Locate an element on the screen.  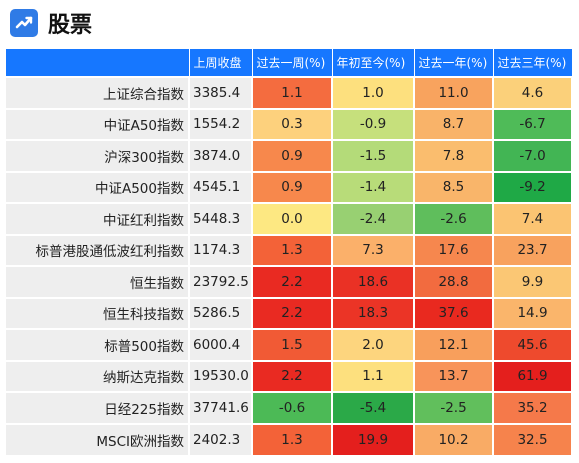
table-row: 中证A500指数 4545.1 0.9 -1.4 8.5 -9.2 is located at coordinates (289, 186).